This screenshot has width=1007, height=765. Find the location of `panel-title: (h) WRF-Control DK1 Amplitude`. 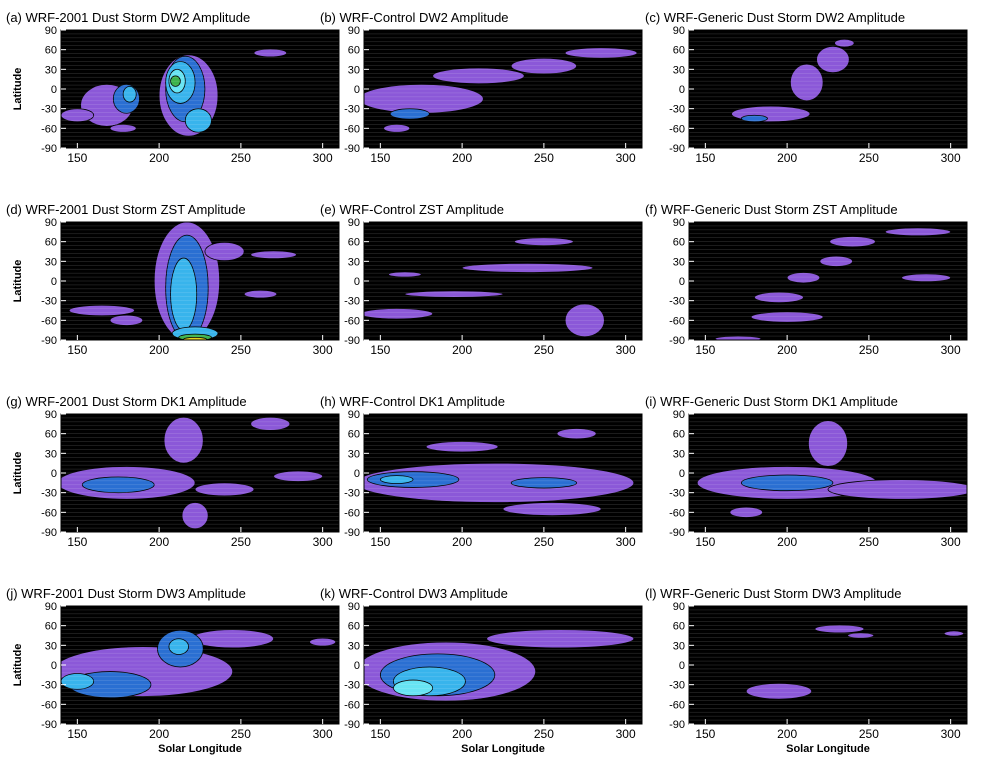

panel-title: (h) WRF-Control DK1 Amplitude is located at coordinates (412, 401).